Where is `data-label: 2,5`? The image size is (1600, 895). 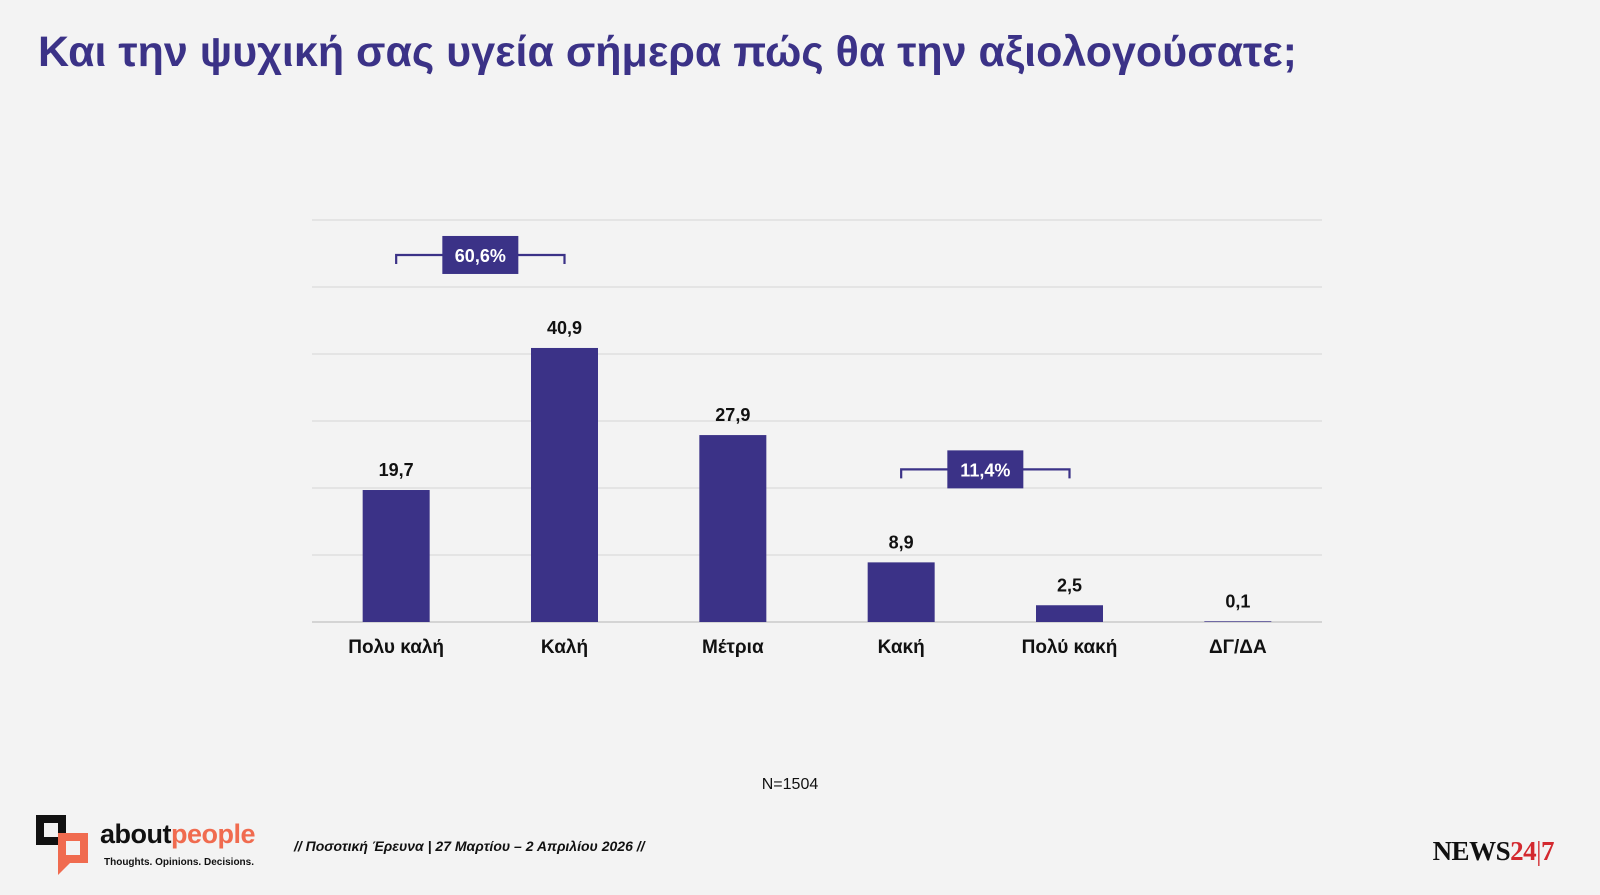
data-label: 2,5 is located at coordinates (1069, 585).